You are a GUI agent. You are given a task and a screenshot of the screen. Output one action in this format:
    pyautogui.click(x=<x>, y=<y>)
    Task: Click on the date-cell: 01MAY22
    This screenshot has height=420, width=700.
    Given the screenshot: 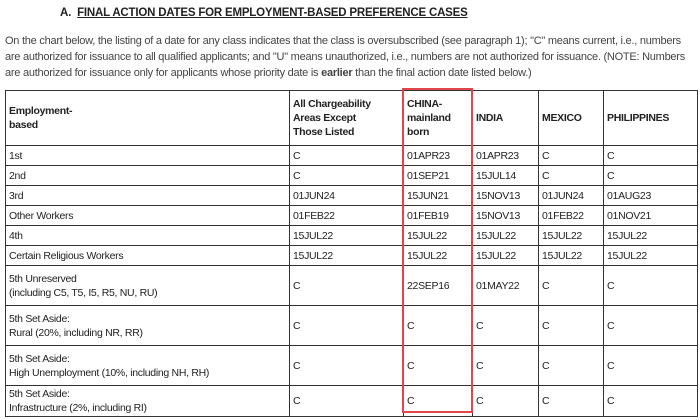 What is the action you would take?
    pyautogui.click(x=505, y=285)
    